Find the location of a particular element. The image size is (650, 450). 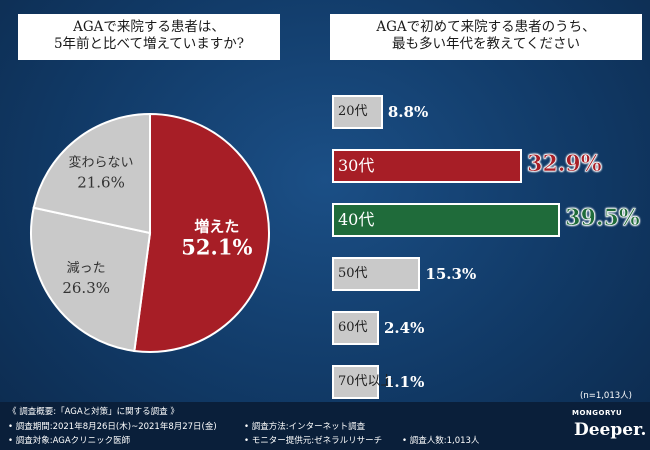

sample-size-note: (n=1,013人) is located at coordinates (606, 396).